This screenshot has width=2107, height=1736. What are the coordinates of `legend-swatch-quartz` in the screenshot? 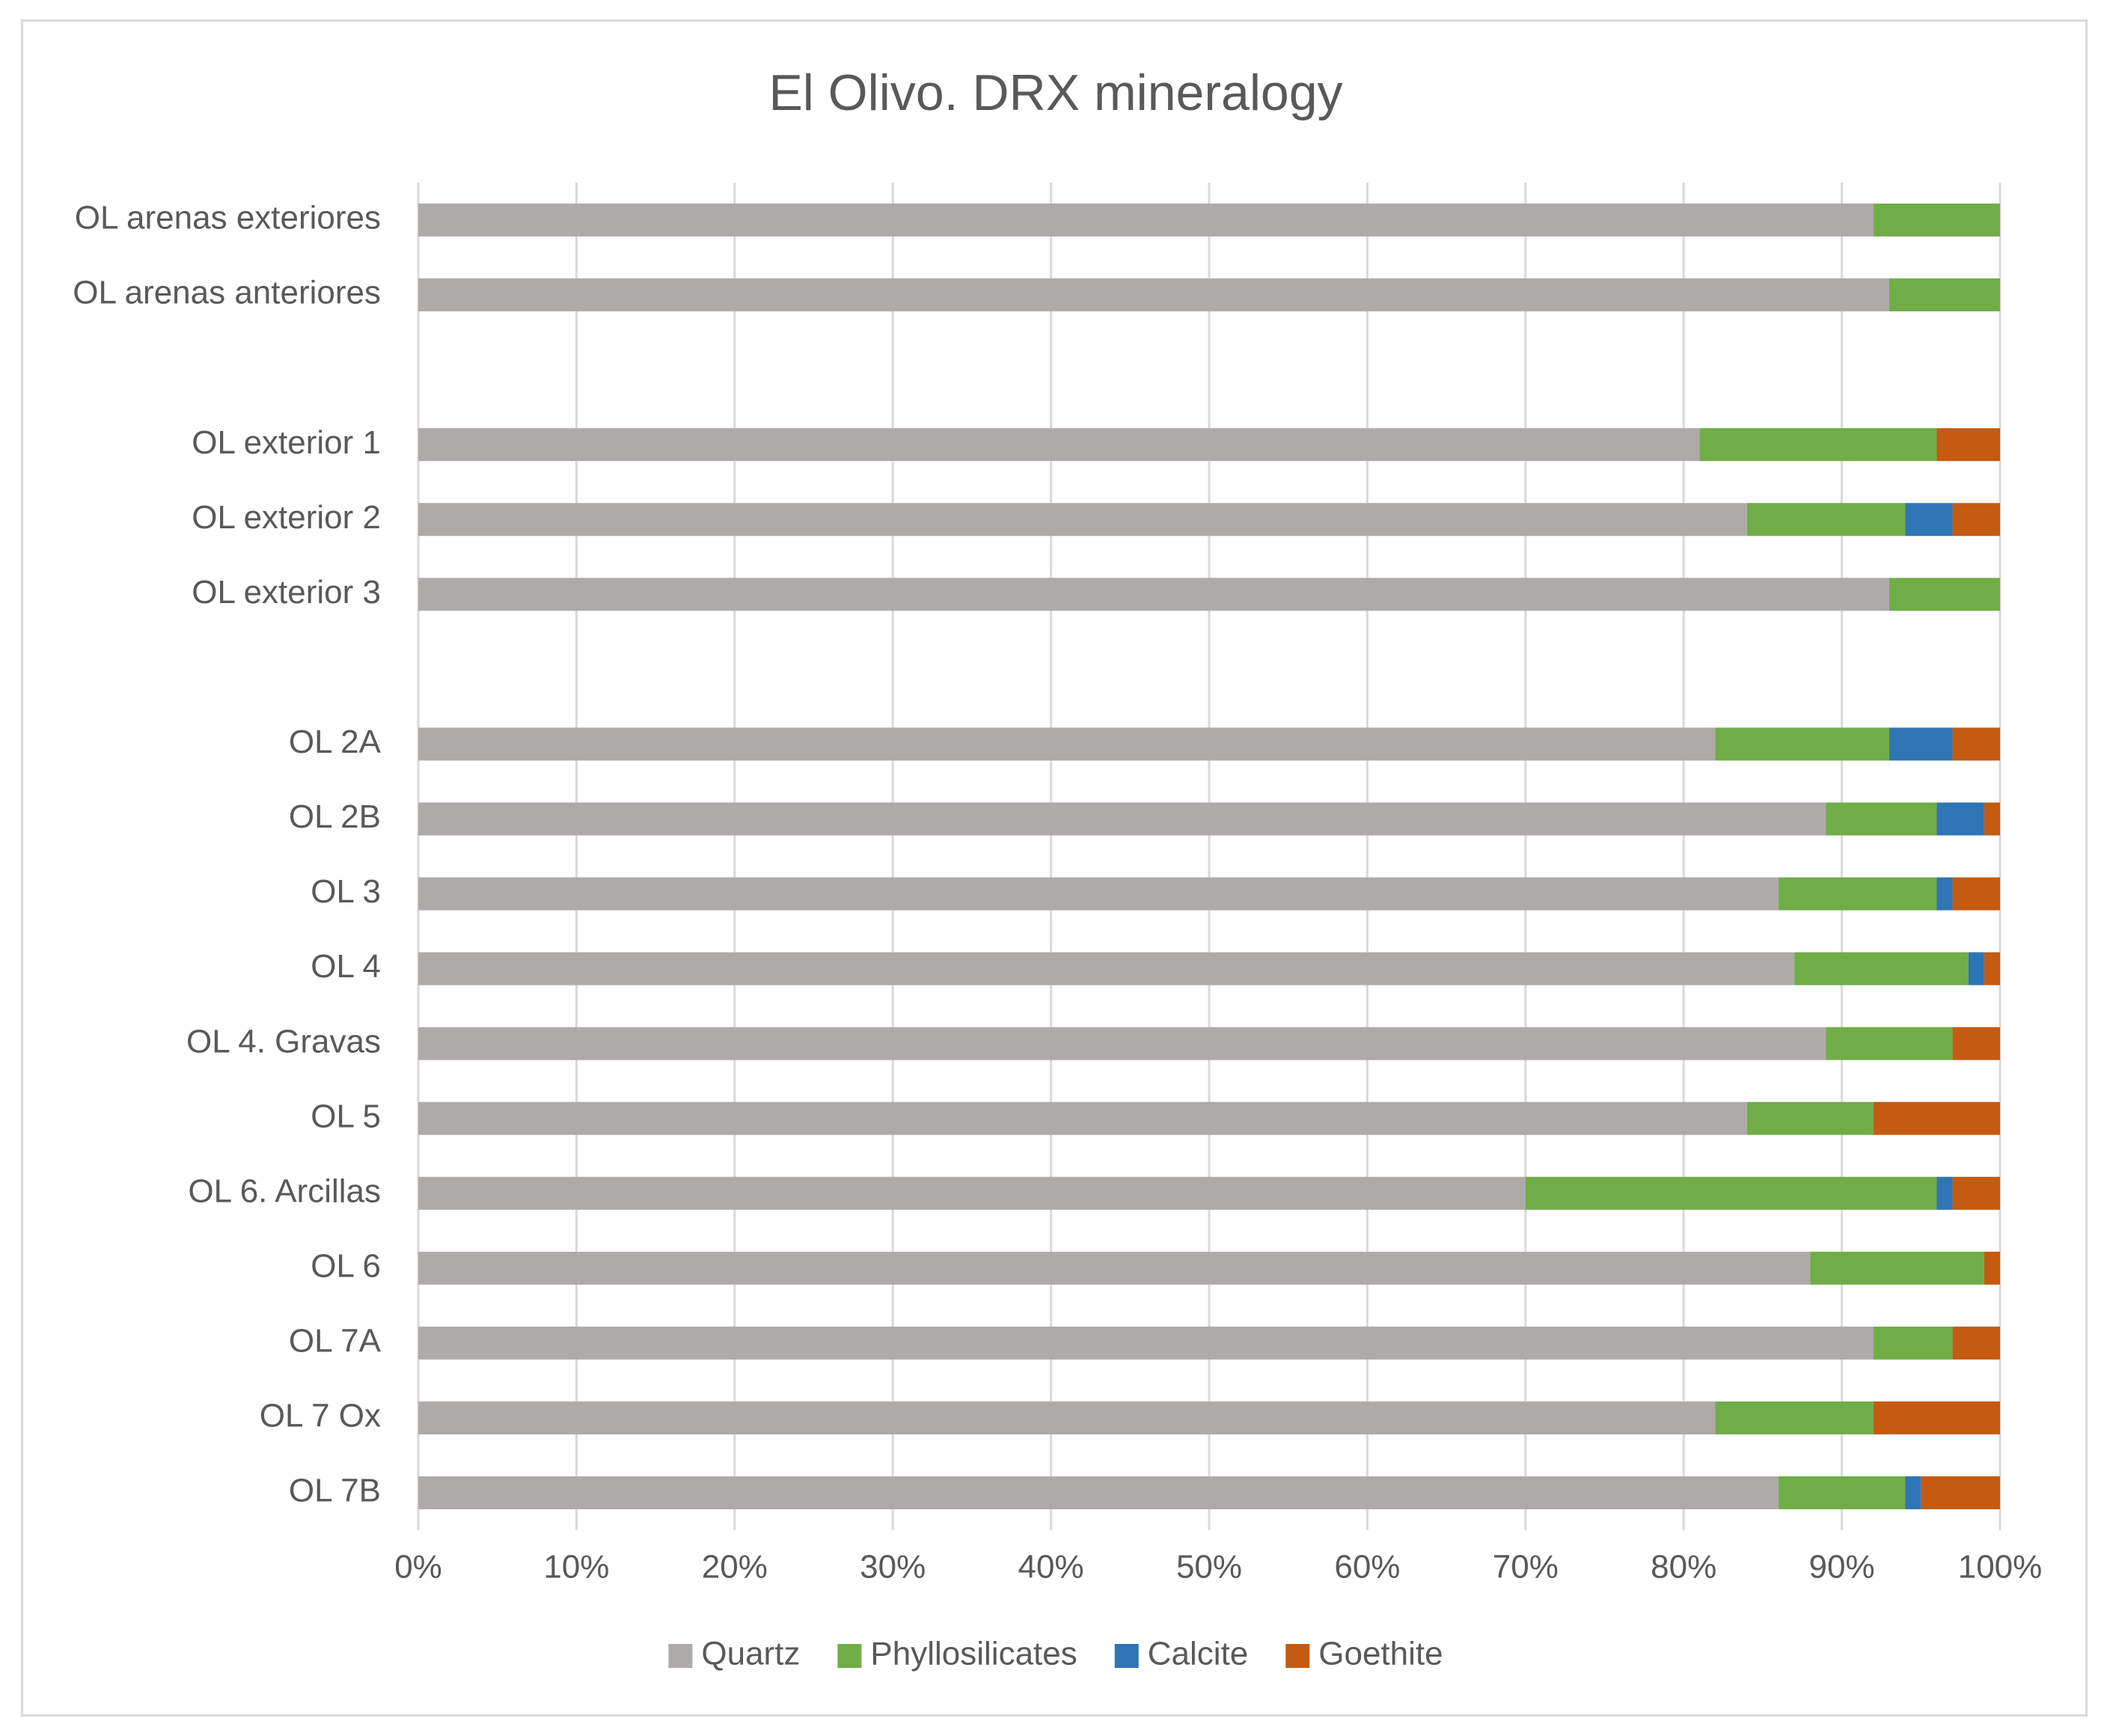 It's located at (680, 1656).